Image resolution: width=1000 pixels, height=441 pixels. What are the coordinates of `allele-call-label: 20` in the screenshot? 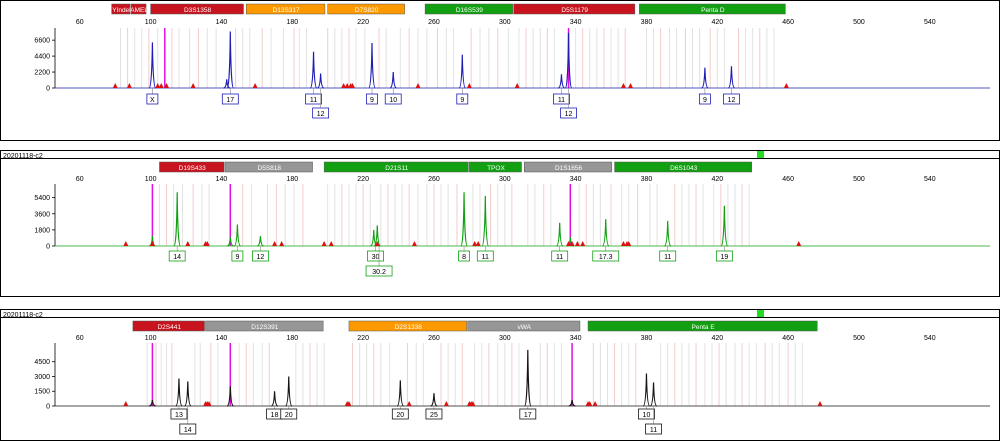 It's located at (400, 415).